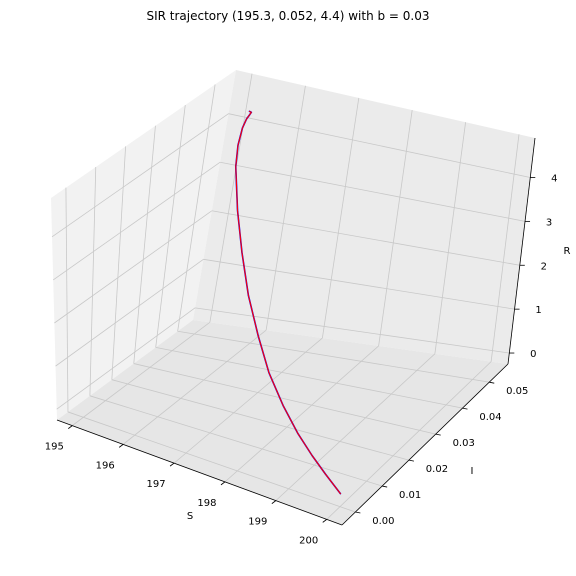 The width and height of the screenshot is (576, 576). I want to click on s-tick-label: 196, so click(105, 465).